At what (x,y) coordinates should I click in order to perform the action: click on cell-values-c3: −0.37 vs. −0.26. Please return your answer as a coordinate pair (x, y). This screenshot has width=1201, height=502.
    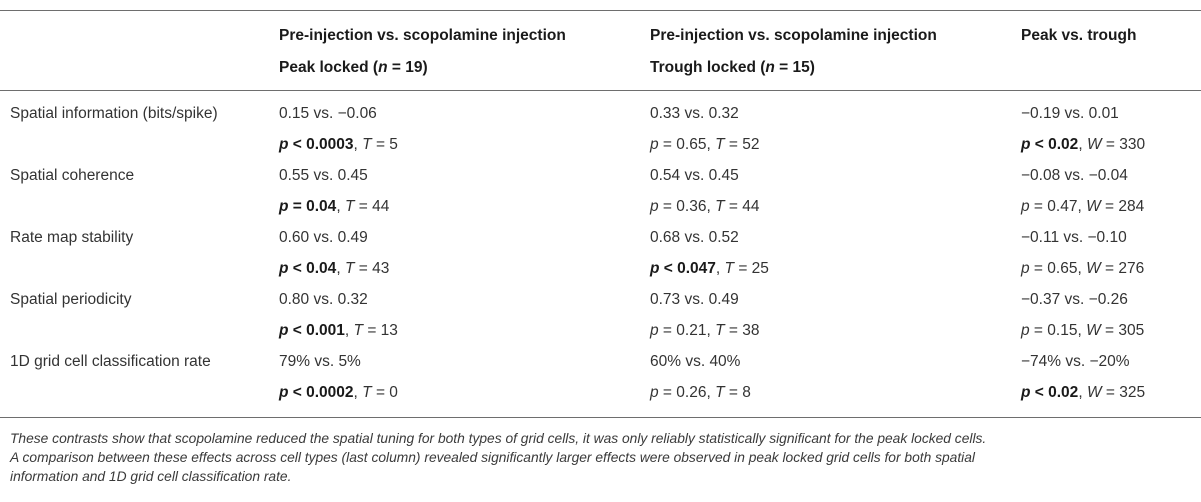
    Looking at the image, I should click on (1074, 299).